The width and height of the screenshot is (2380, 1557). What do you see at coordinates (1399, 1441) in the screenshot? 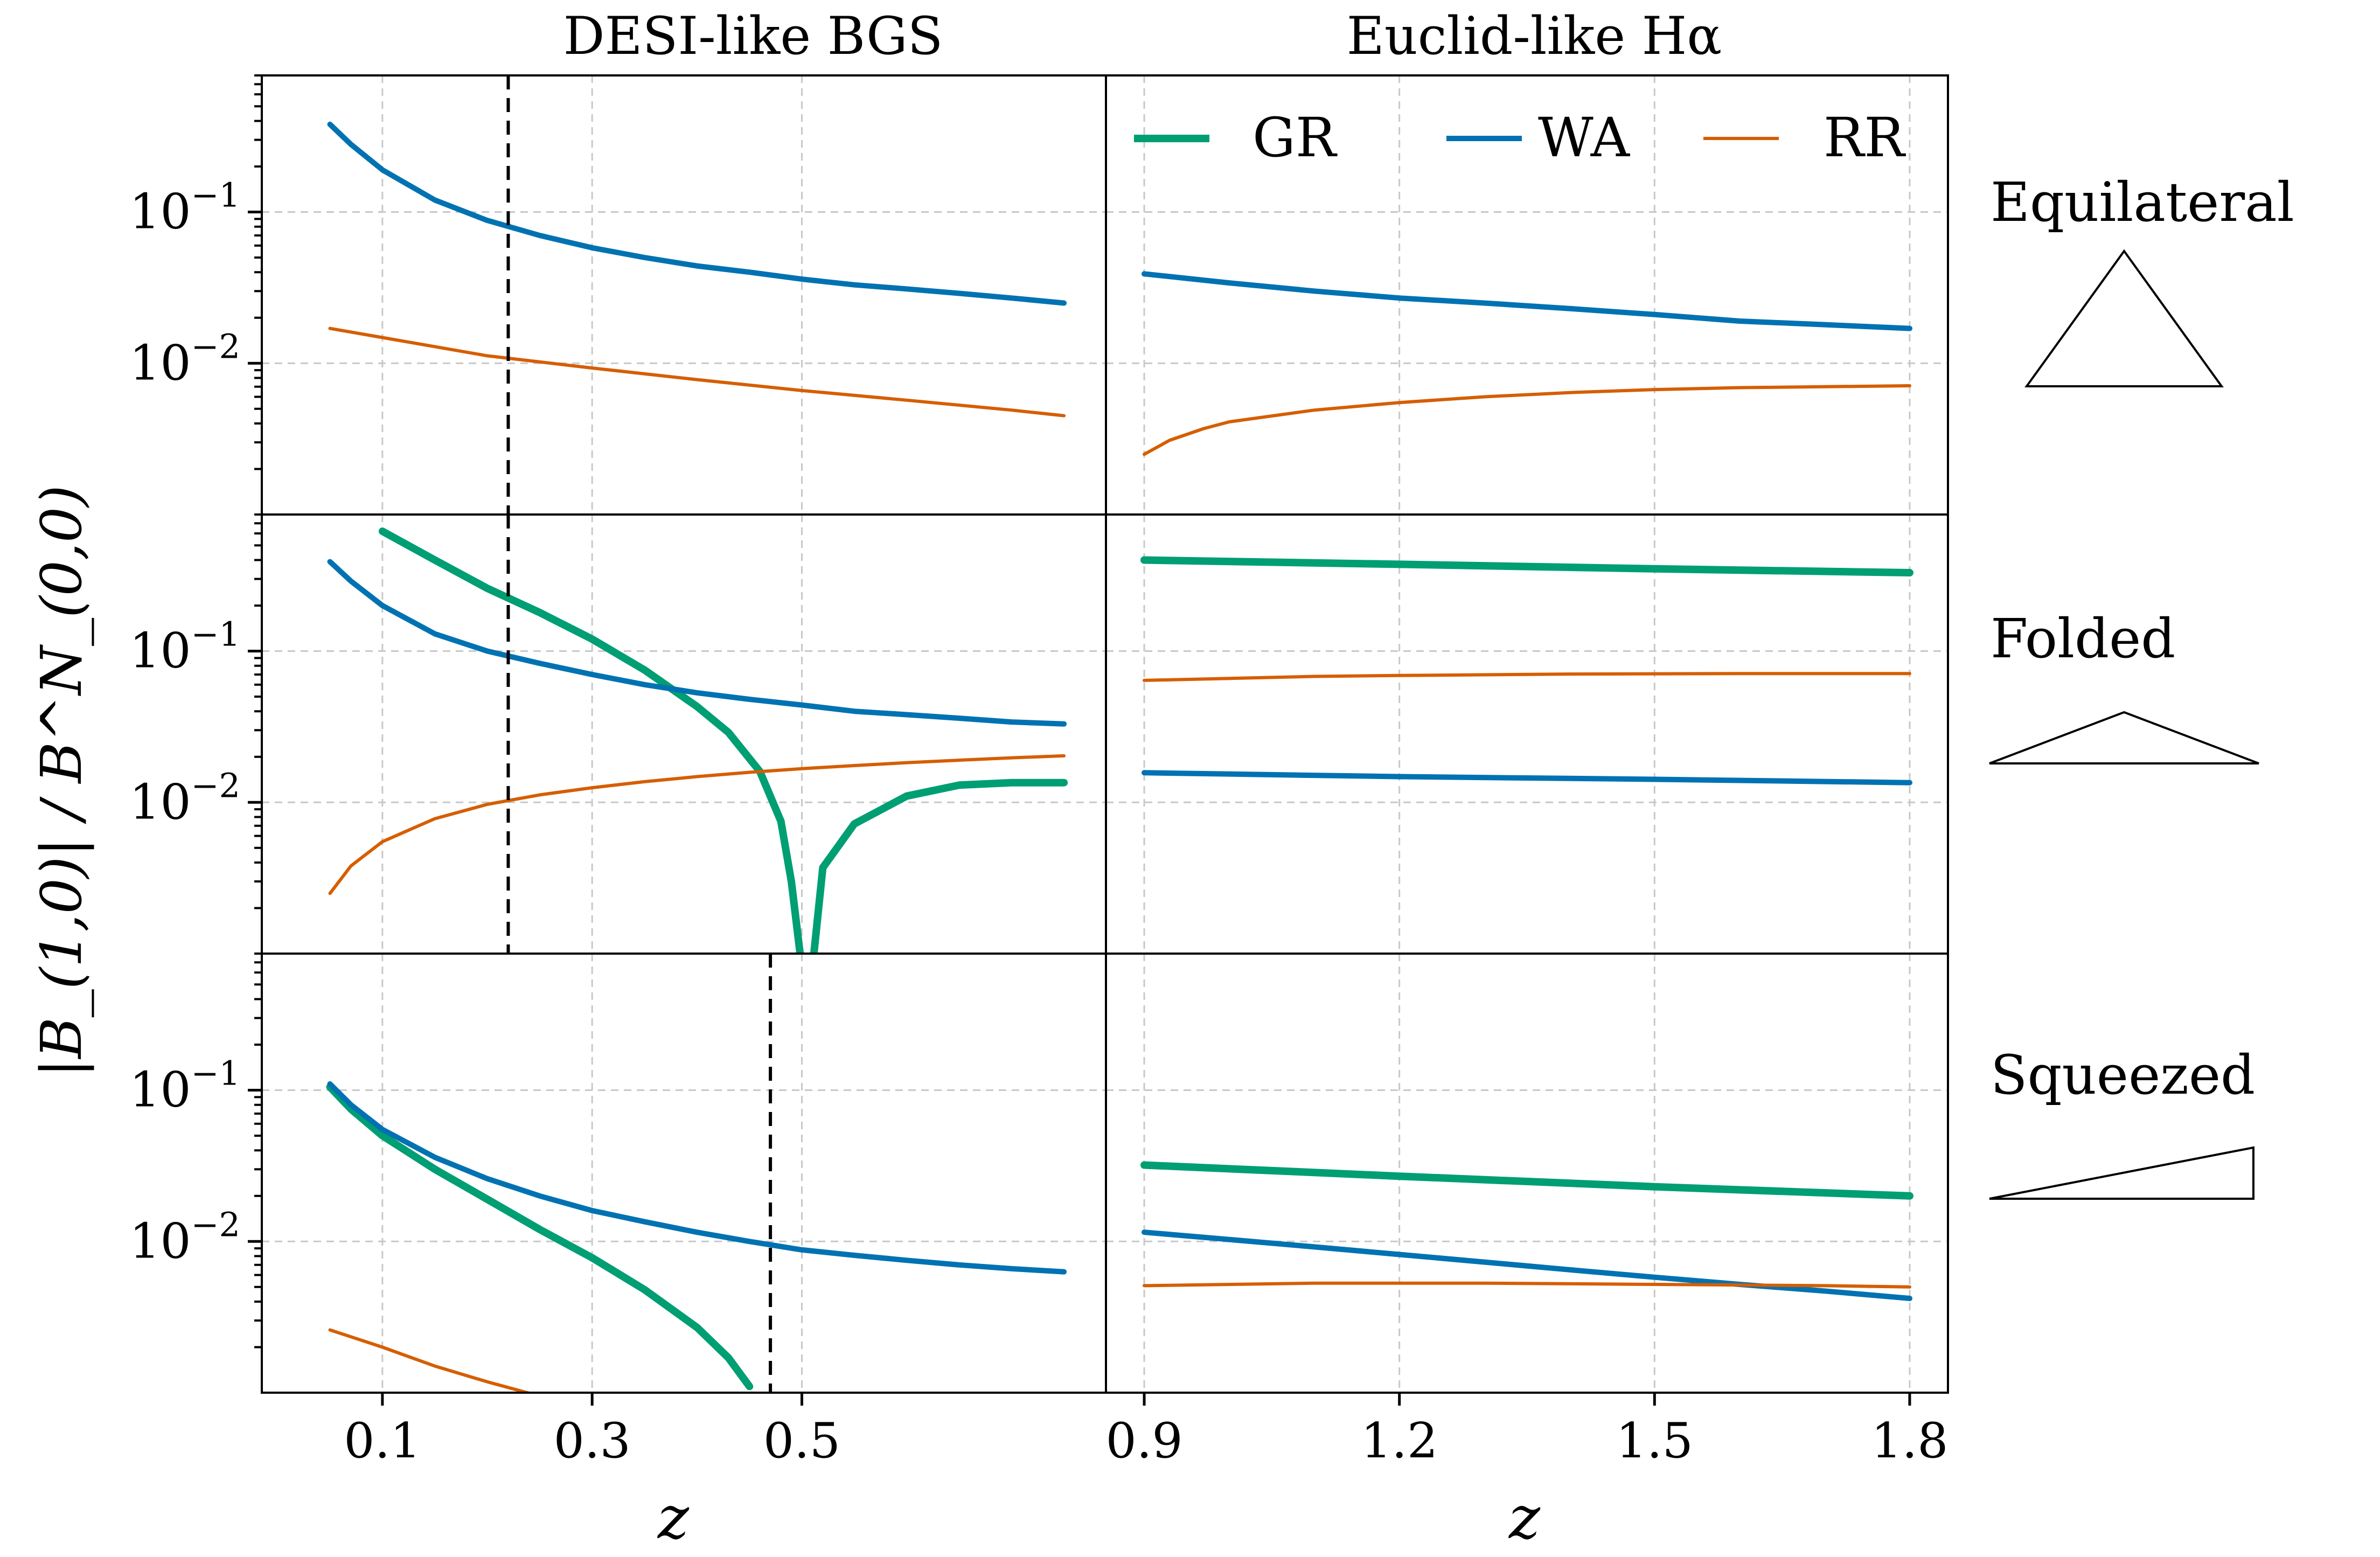
I see `x-tick-label: 1.2` at bounding box center [1399, 1441].